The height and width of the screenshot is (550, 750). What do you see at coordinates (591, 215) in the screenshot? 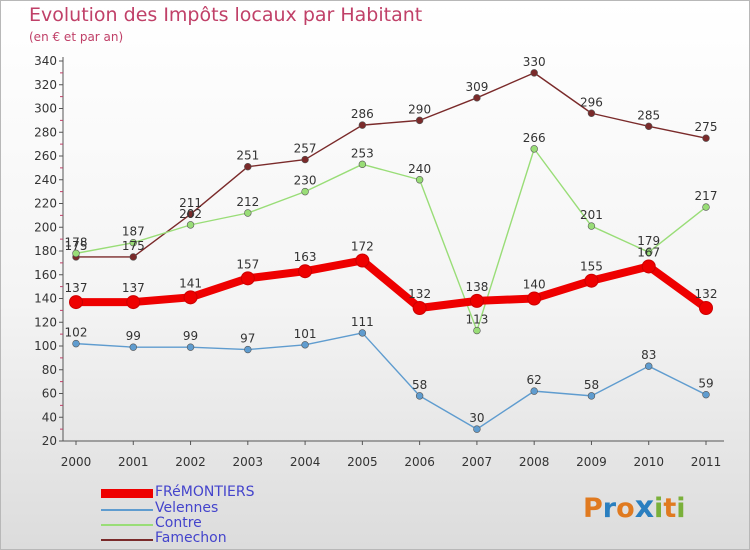
I see `data-label: 201` at bounding box center [591, 215].